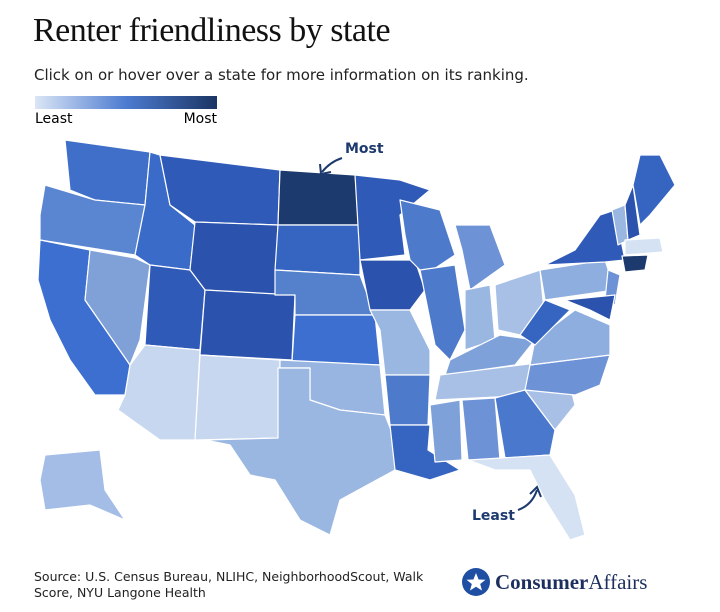 This screenshot has height=612, width=720. Describe the element at coordinates (212, 30) in the screenshot. I see `title: Renter friendliness by state` at that location.